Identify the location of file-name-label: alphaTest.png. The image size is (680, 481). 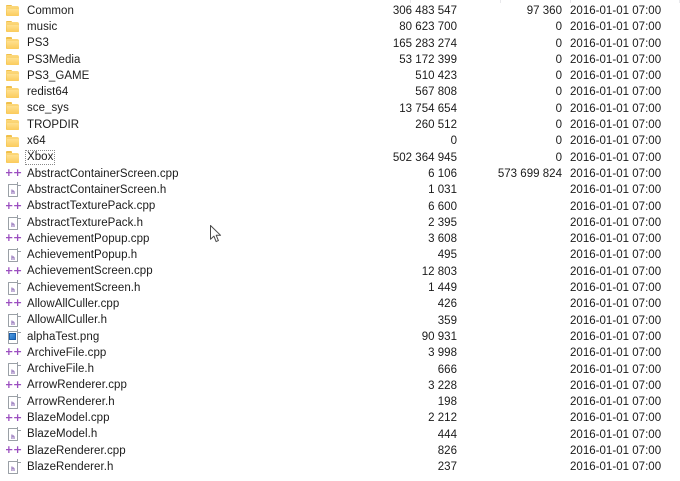
(63, 336).